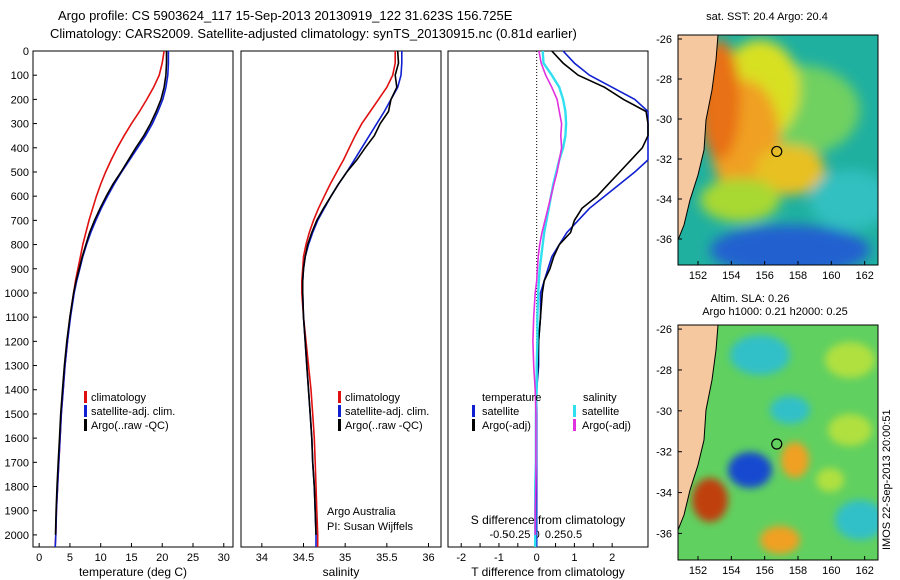 This screenshot has height=580, width=900. What do you see at coordinates (473, 411) in the screenshot?
I see `legend-swatch-t-satellite` at bounding box center [473, 411].